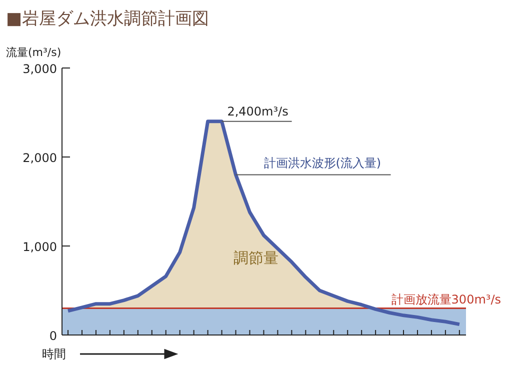 This screenshot has width=507, height=365. Describe the element at coordinates (255, 257) in the screenshot. I see `annotation: 調節量` at that location.